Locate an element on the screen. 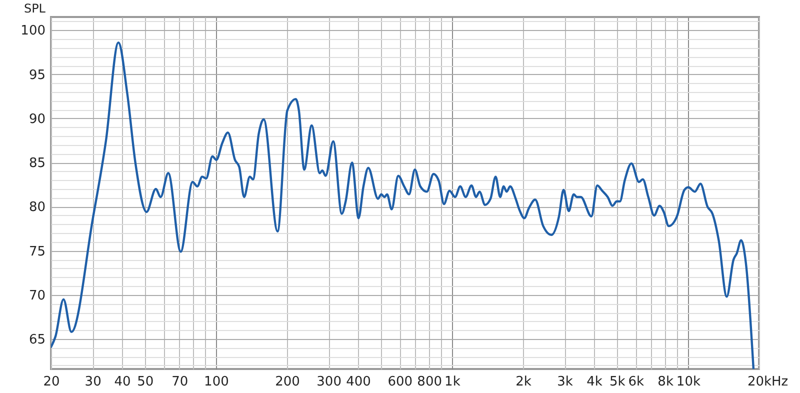 Image resolution: width=800 pixels, height=393 pixels. y-tick-label: 70 is located at coordinates (37, 296).